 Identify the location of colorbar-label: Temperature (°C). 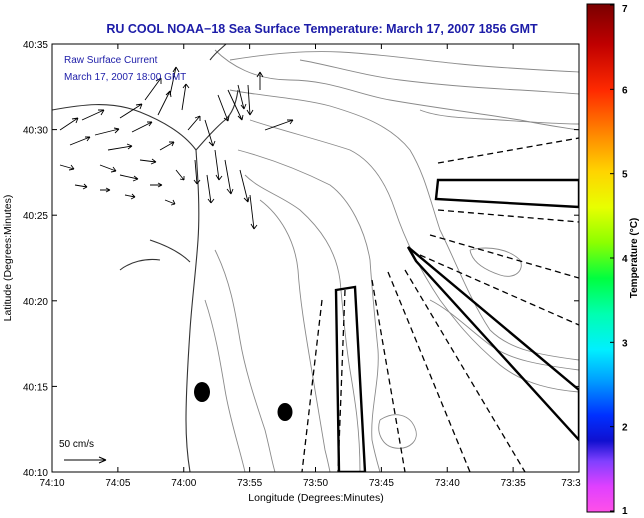
(634, 258).